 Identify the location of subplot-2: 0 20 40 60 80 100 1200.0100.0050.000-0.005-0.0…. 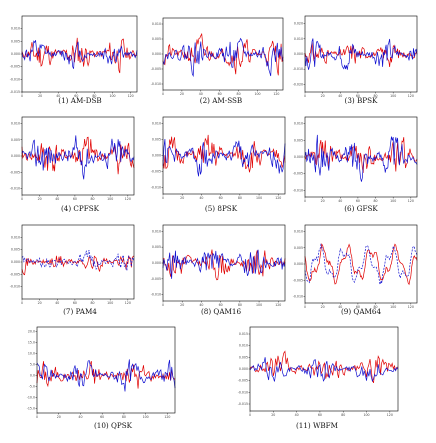
(217, 61).